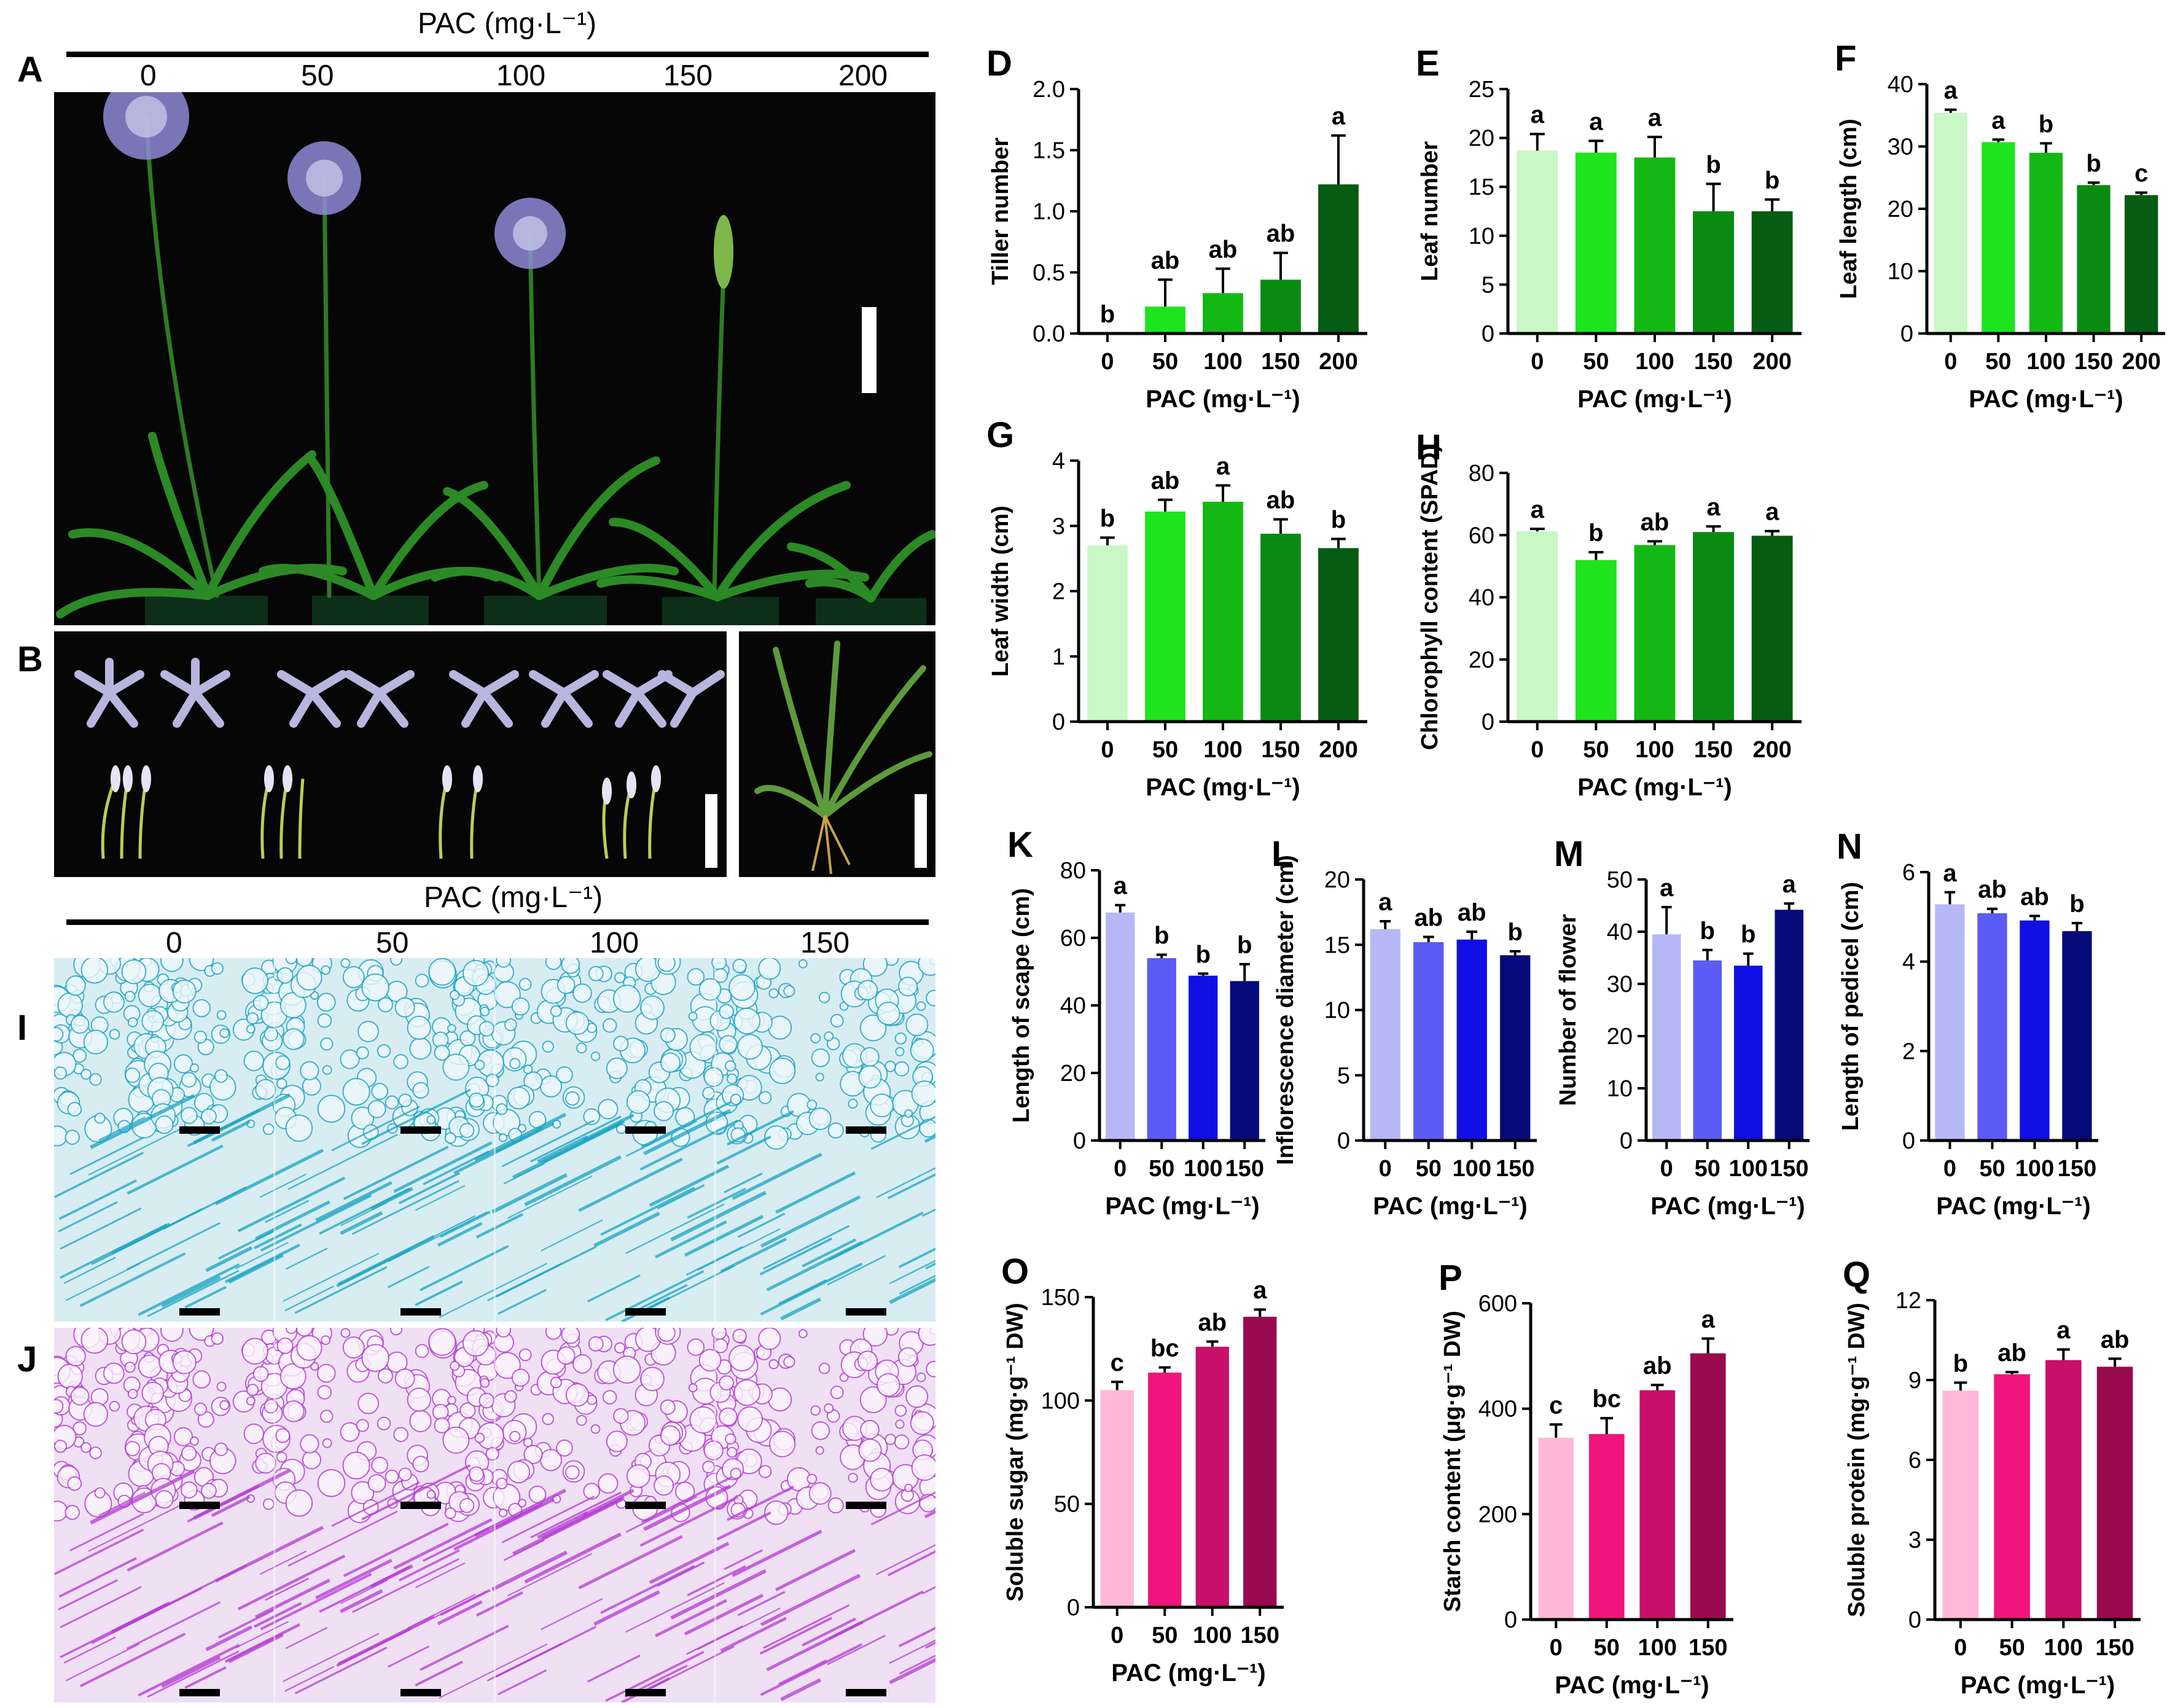  What do you see at coordinates (1771, 362) in the screenshot?
I see `x-tick-label: 200` at bounding box center [1771, 362].